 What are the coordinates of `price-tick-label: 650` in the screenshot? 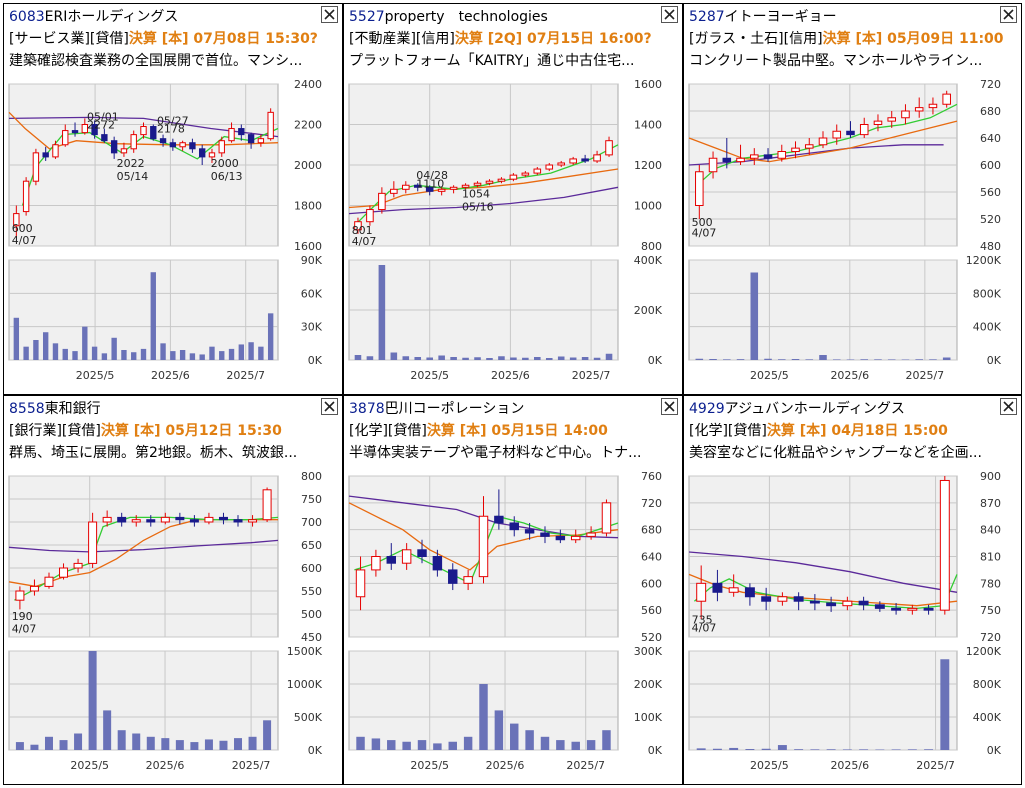 It's located at (311, 545).